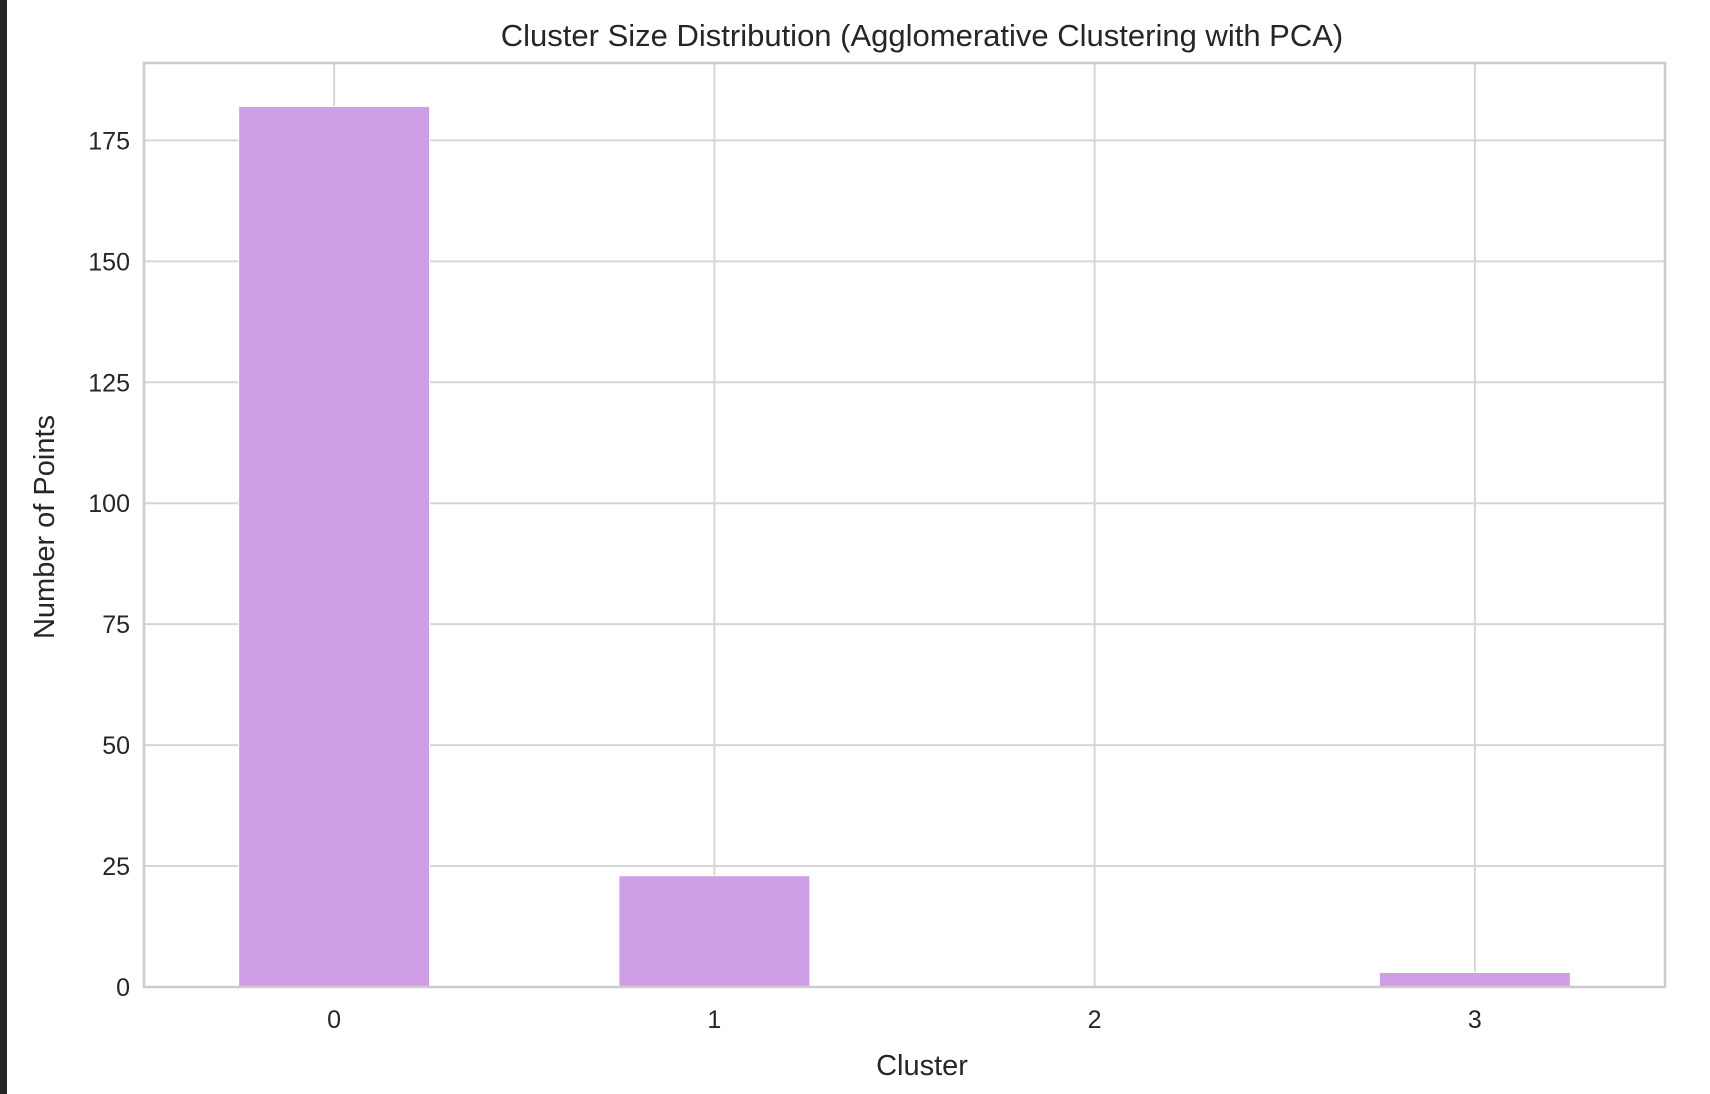 Image resolution: width=1710 pixels, height=1094 pixels. Describe the element at coordinates (922, 1066) in the screenshot. I see `x-axis-title: Cluster` at that location.